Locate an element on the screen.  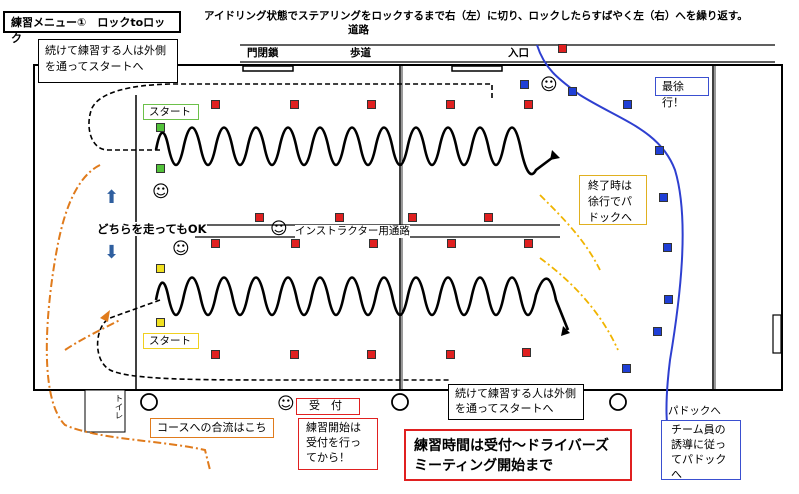
start-label-bottom: スタート is located at coordinates (171, 341).